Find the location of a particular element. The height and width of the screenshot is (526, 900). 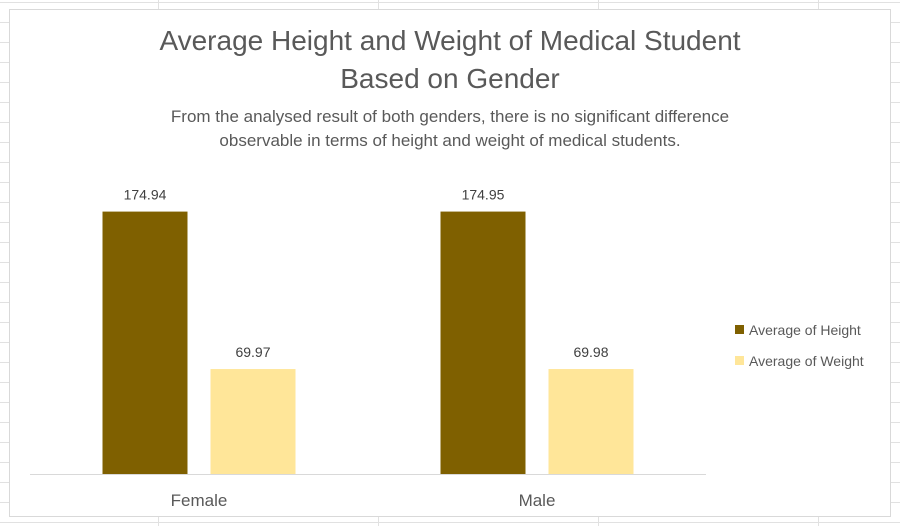

legend-item-height: Average of Height is located at coordinates (799, 329).